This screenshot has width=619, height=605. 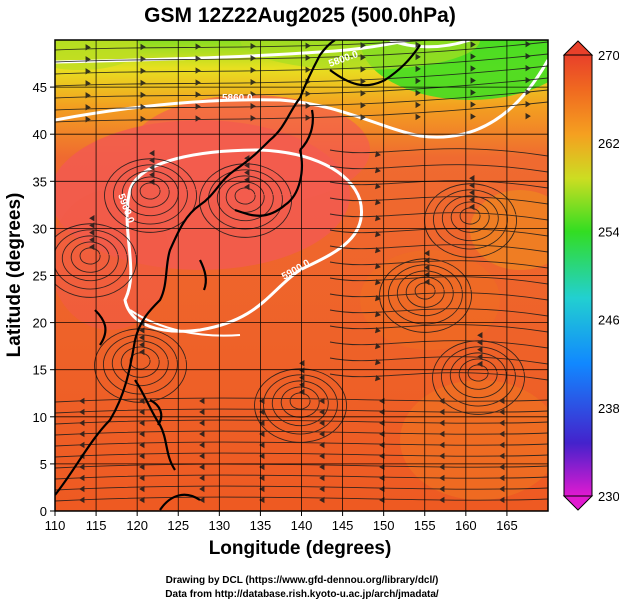 I want to click on x-tick-label: 115, so click(x=96, y=525).